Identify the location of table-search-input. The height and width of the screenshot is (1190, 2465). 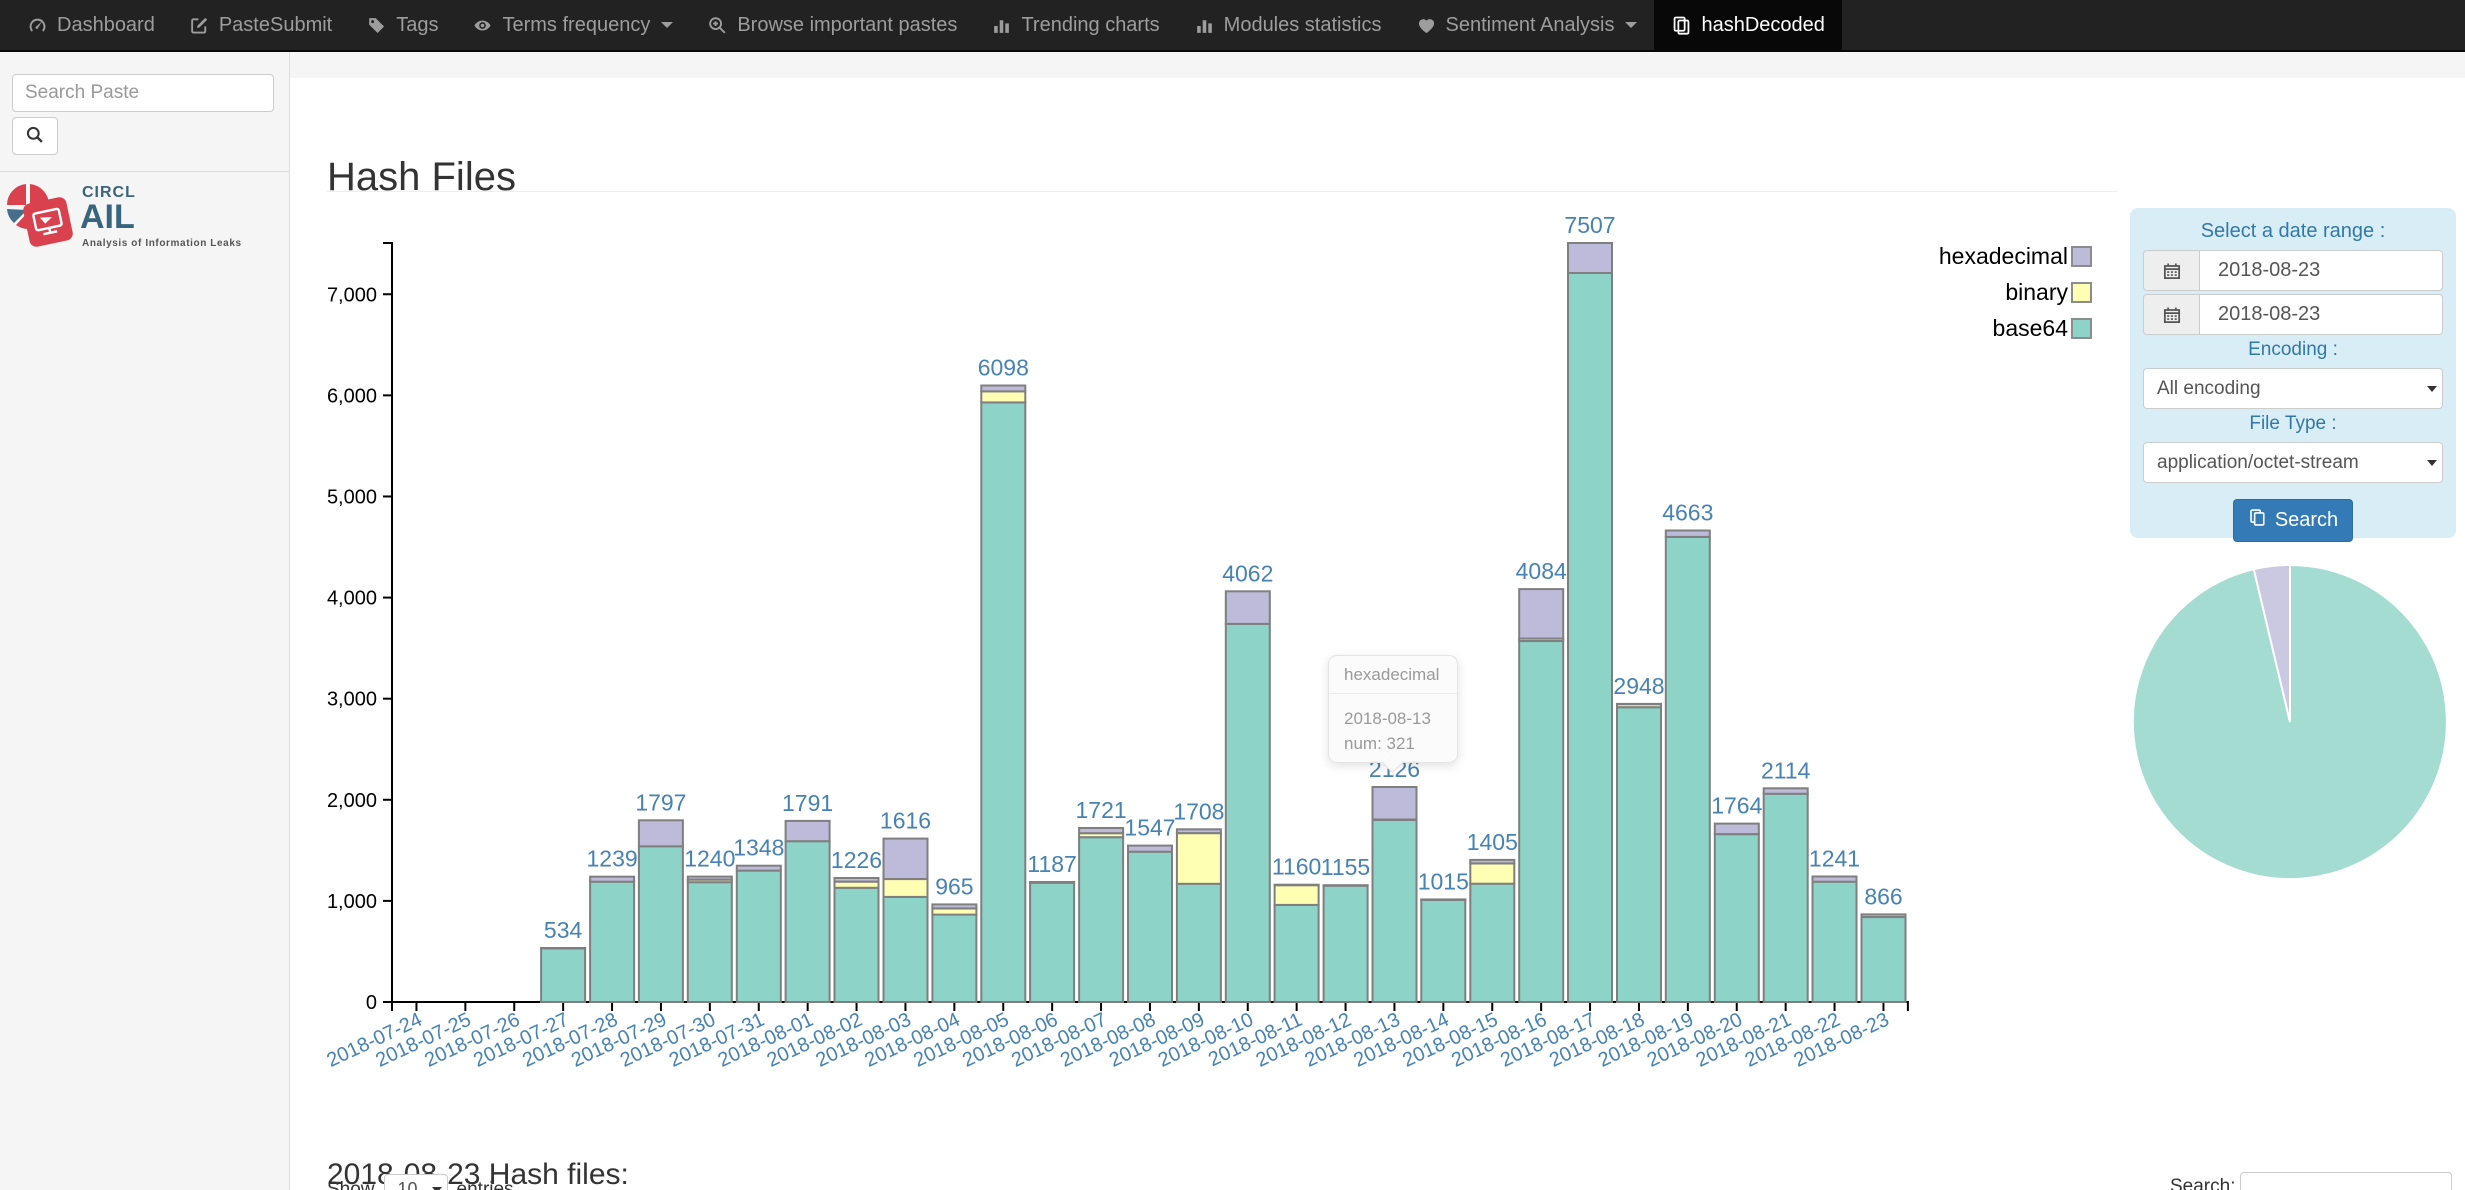
(2346, 1181).